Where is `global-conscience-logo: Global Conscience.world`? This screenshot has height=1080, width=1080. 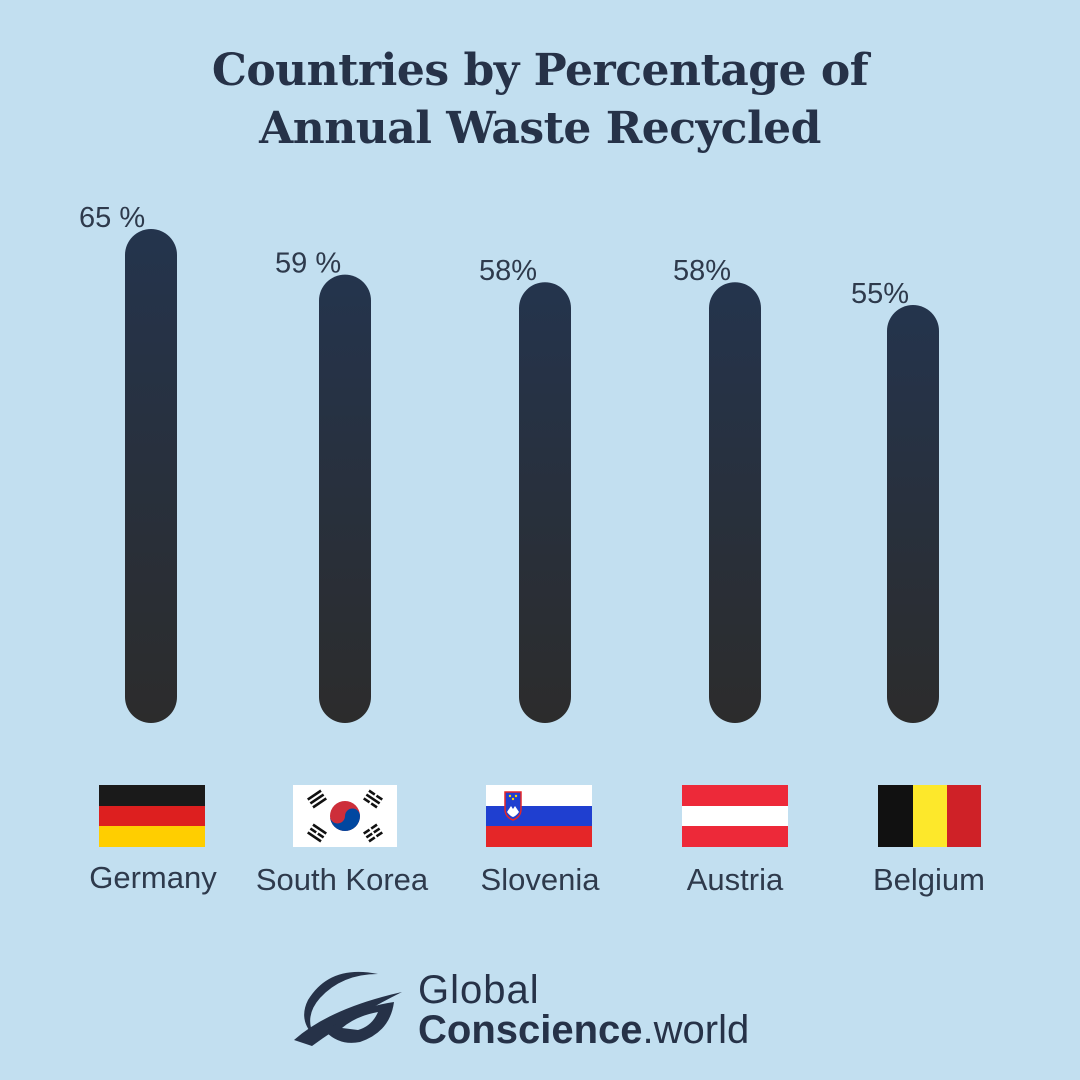 global-conscience-logo: Global Conscience.world is located at coordinates (550, 1012).